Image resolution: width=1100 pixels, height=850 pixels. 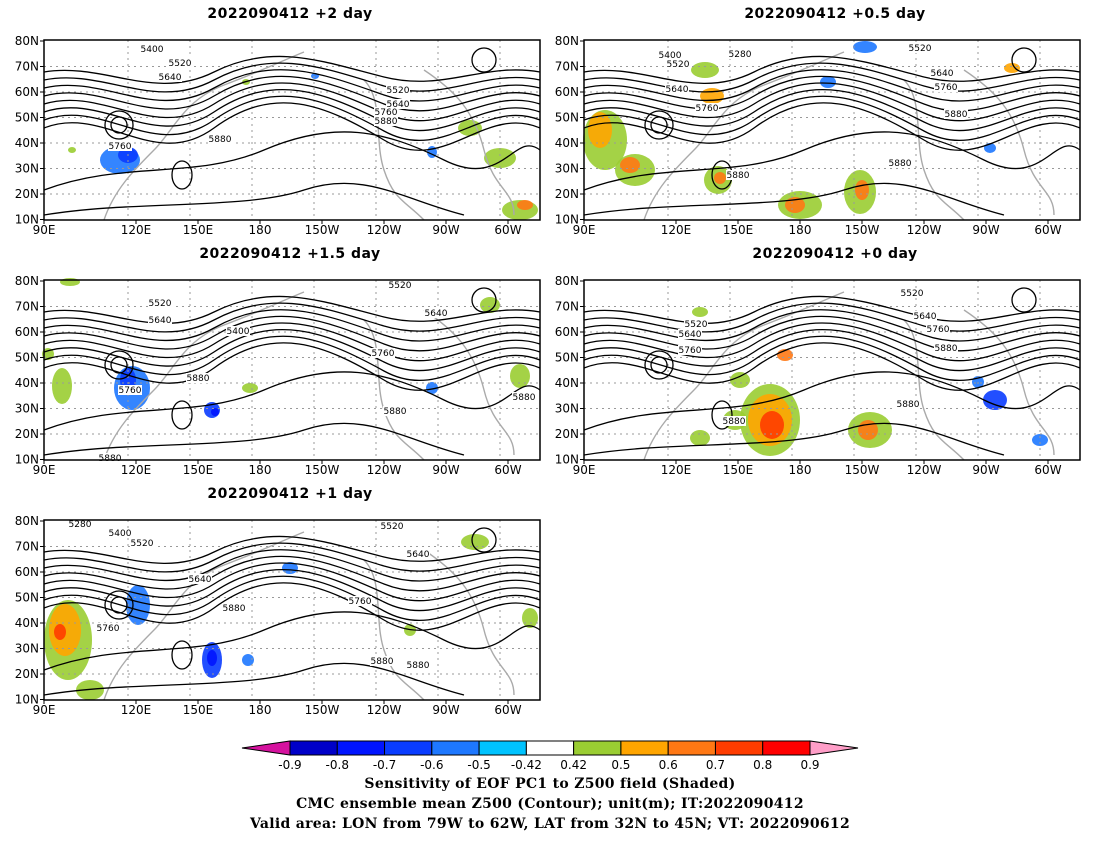 What do you see at coordinates (800, 230) in the screenshot?
I see `lon-tick-label: 180` at bounding box center [800, 230].